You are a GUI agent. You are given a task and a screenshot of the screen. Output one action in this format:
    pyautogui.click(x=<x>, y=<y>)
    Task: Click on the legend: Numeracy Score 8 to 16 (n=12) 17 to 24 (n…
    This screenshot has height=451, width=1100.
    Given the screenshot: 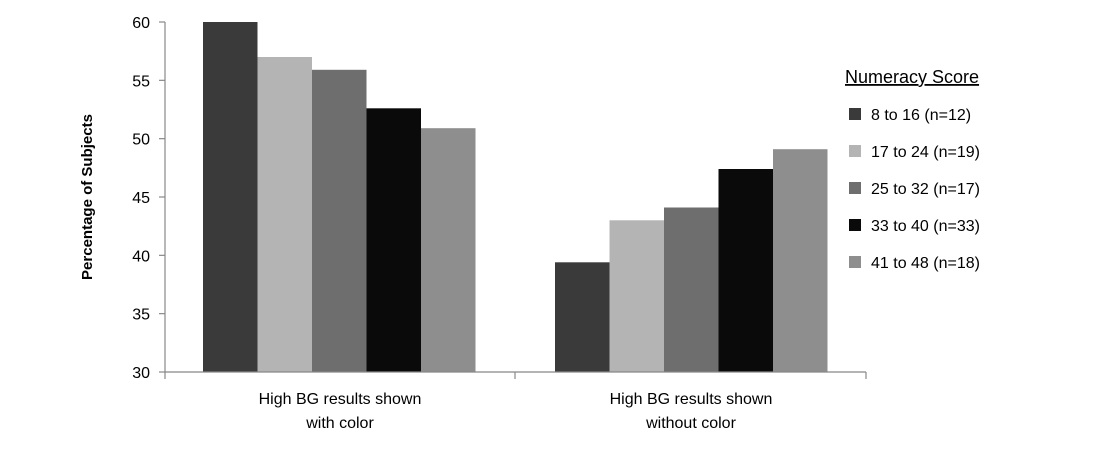 What is the action you would take?
    pyautogui.click(x=912, y=169)
    